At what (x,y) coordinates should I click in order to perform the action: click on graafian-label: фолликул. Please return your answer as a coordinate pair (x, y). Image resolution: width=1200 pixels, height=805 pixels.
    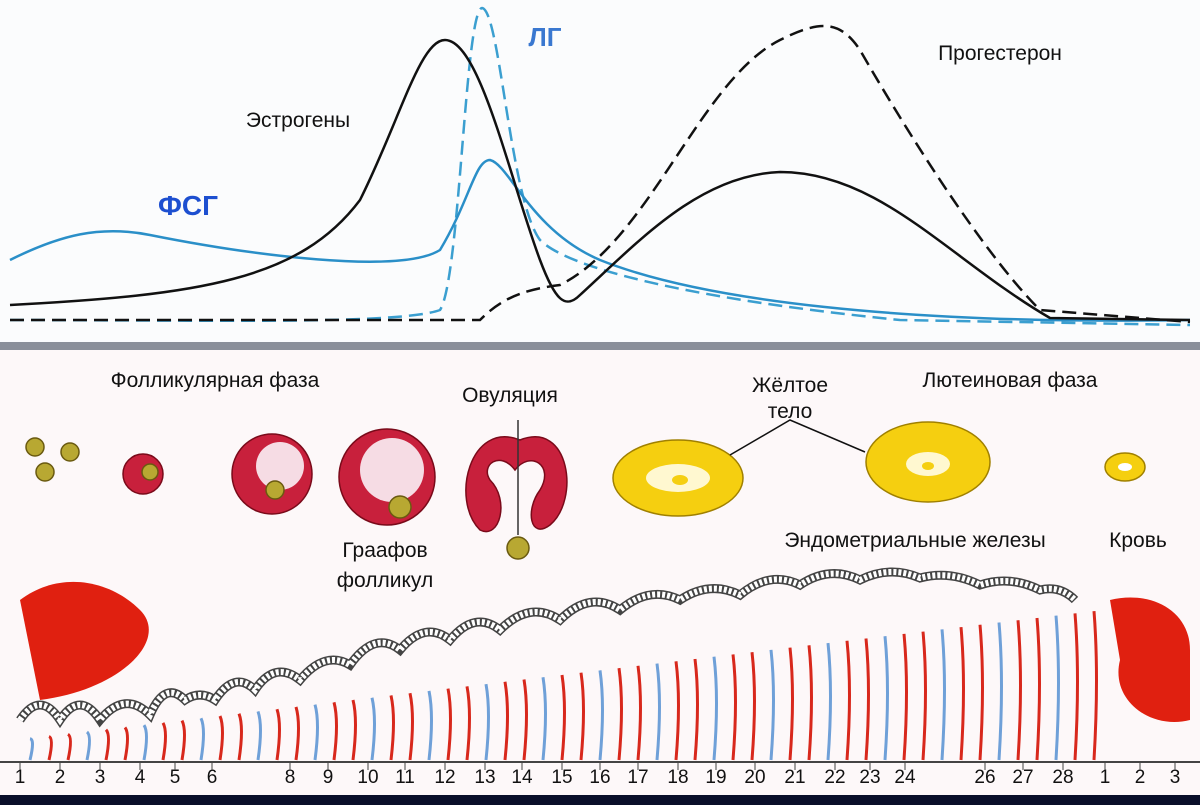
    Looking at the image, I should click on (385, 580).